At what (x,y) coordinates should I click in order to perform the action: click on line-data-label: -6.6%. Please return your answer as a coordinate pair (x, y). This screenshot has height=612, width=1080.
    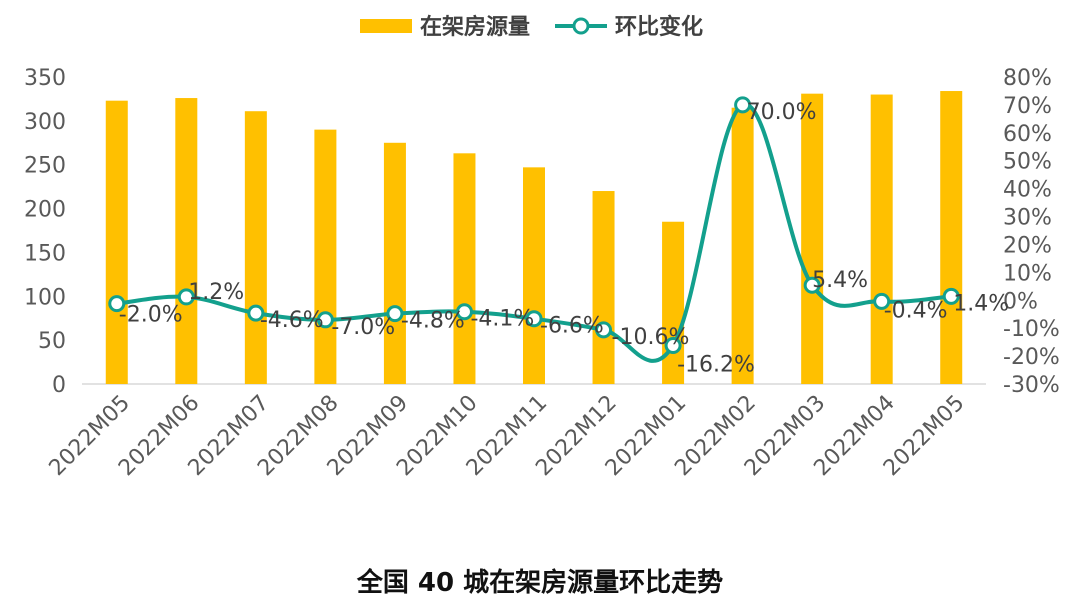
    Looking at the image, I should click on (572, 326).